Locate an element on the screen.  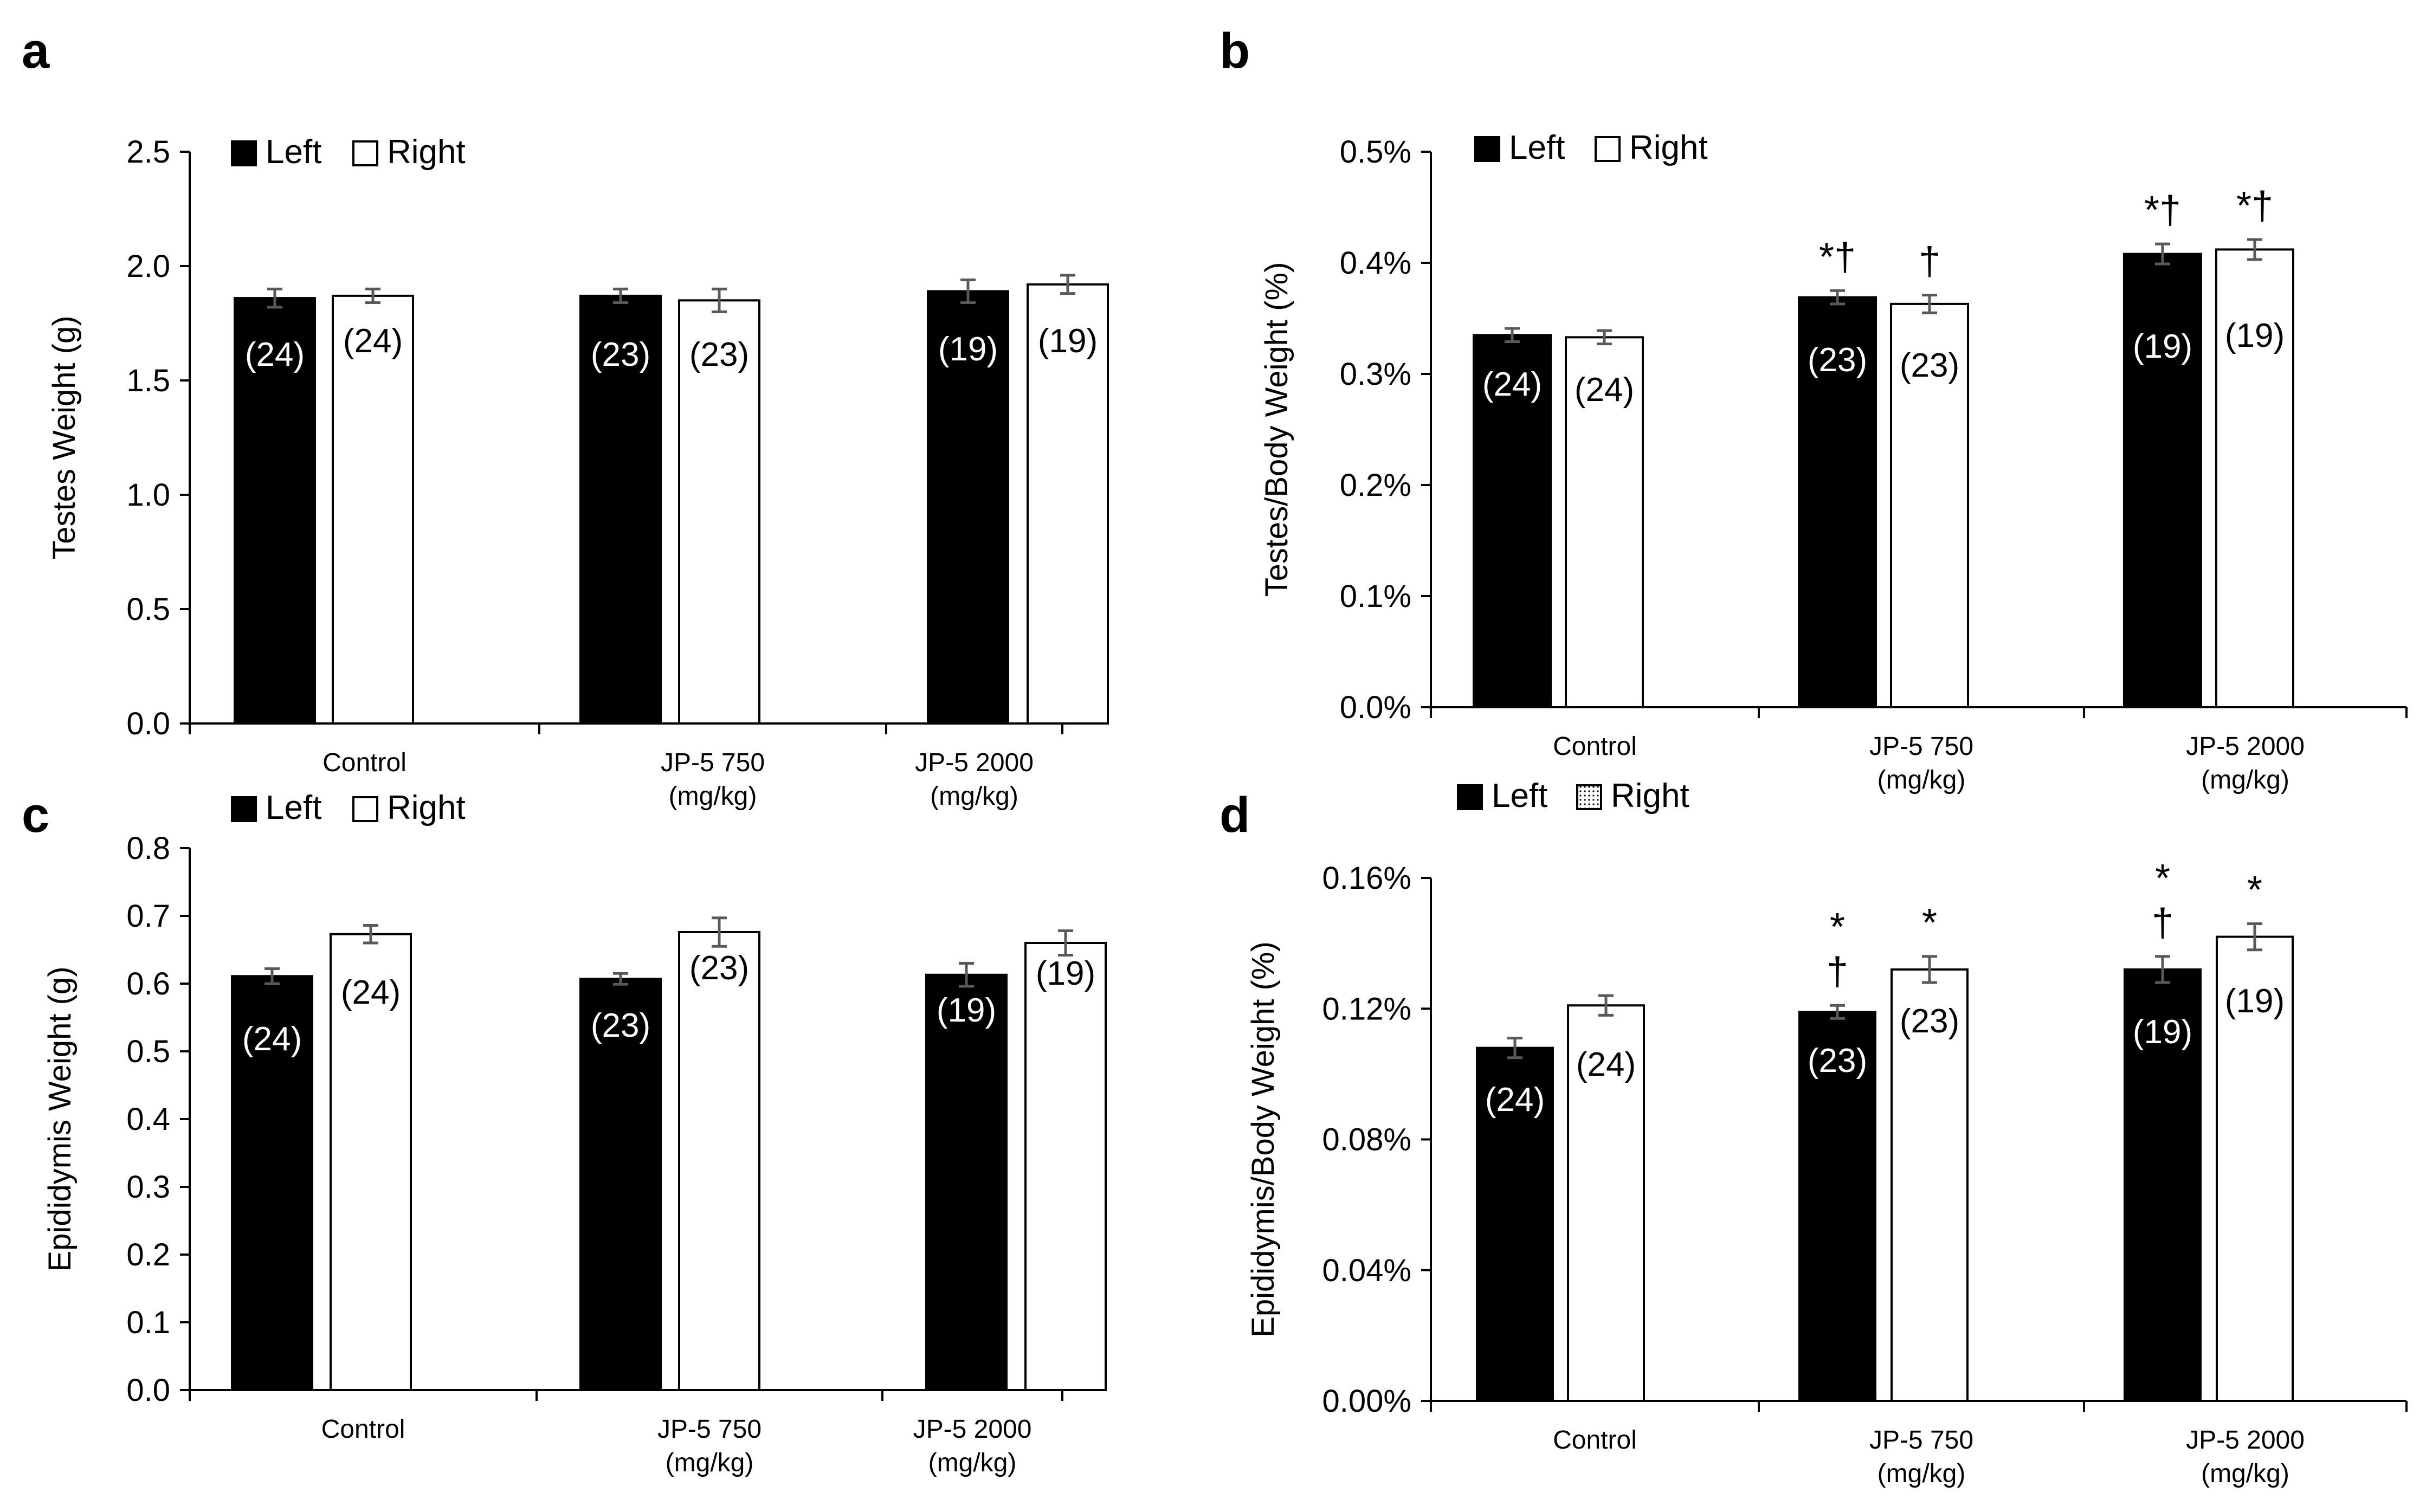
panel-letter: a is located at coordinates (36, 51).